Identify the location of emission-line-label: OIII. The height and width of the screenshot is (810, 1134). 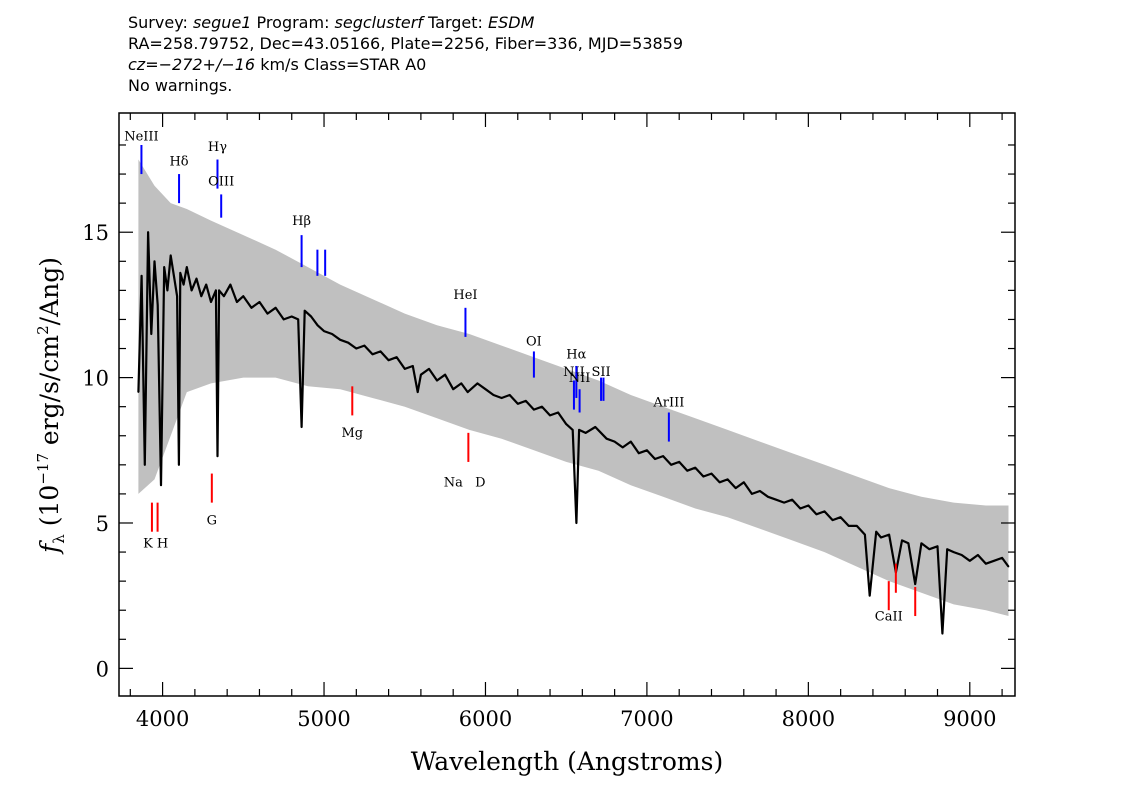
(221, 182).